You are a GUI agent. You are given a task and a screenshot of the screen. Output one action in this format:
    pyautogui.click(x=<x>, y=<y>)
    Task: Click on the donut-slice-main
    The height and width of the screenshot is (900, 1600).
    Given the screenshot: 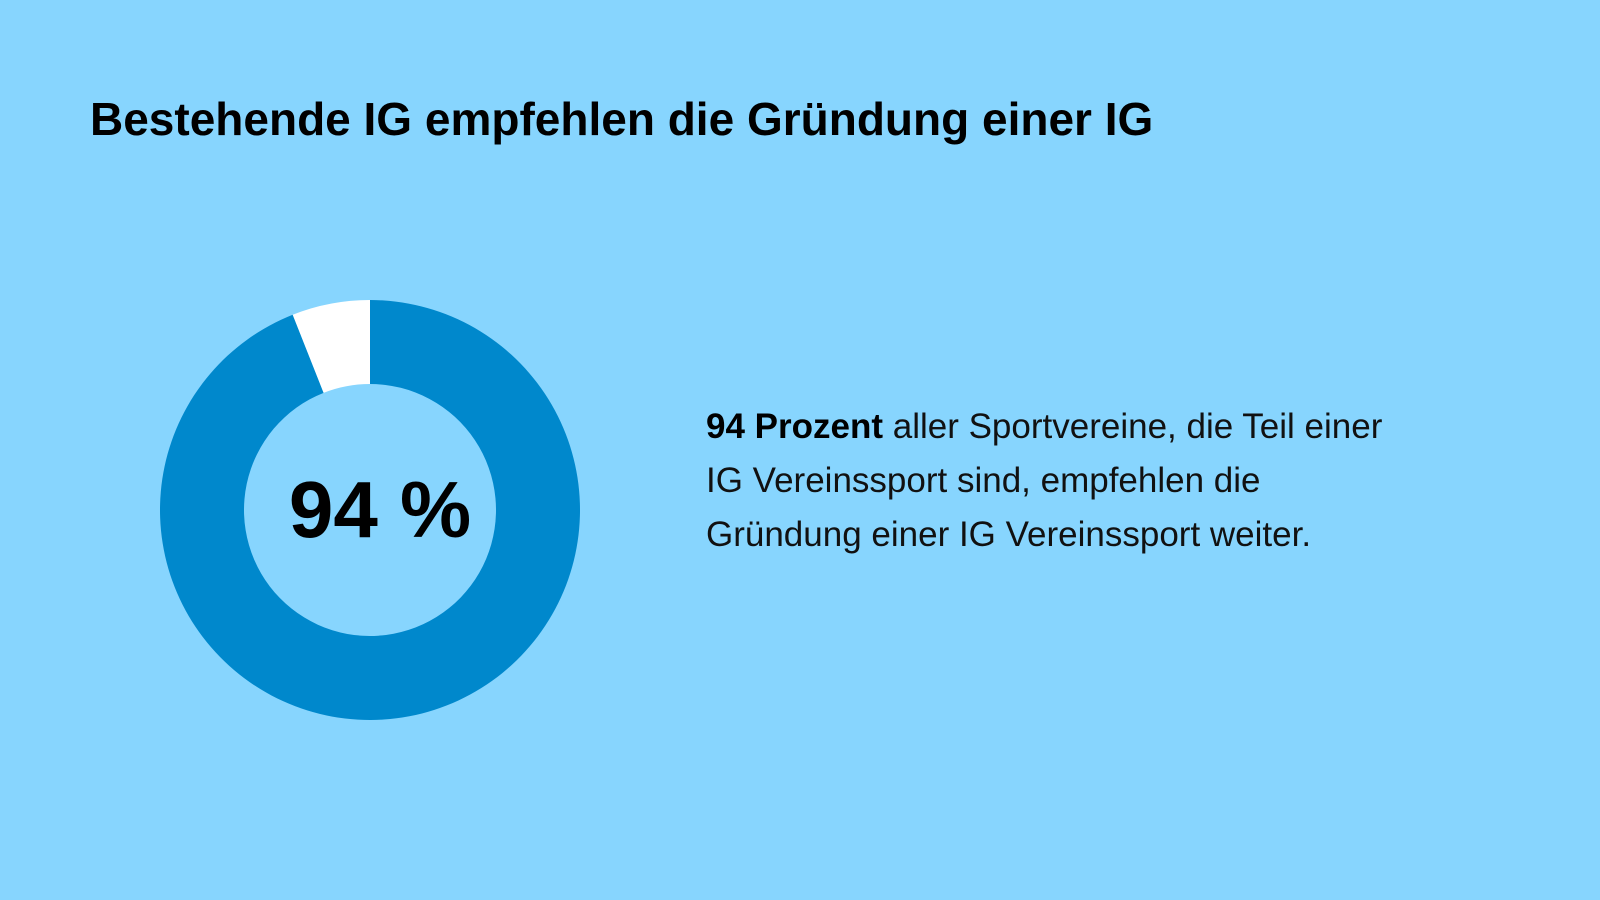 What is the action you would take?
    pyautogui.click(x=370, y=510)
    